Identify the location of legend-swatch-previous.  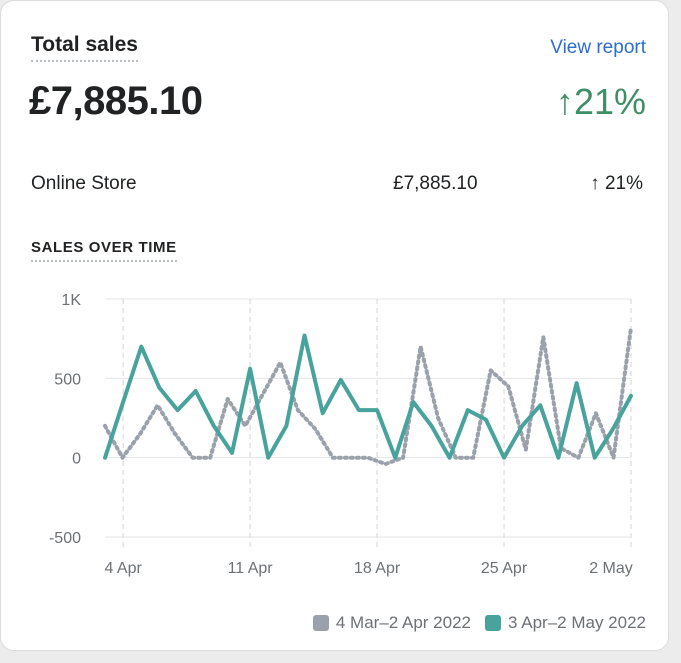
(320, 623).